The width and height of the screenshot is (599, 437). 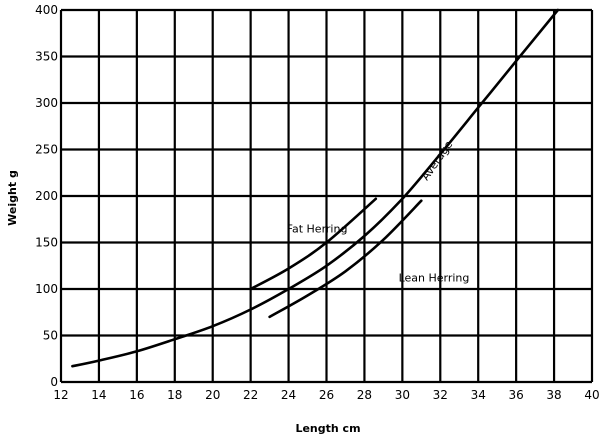 I want to click on y-tick-label: 50, so click(x=50, y=336).